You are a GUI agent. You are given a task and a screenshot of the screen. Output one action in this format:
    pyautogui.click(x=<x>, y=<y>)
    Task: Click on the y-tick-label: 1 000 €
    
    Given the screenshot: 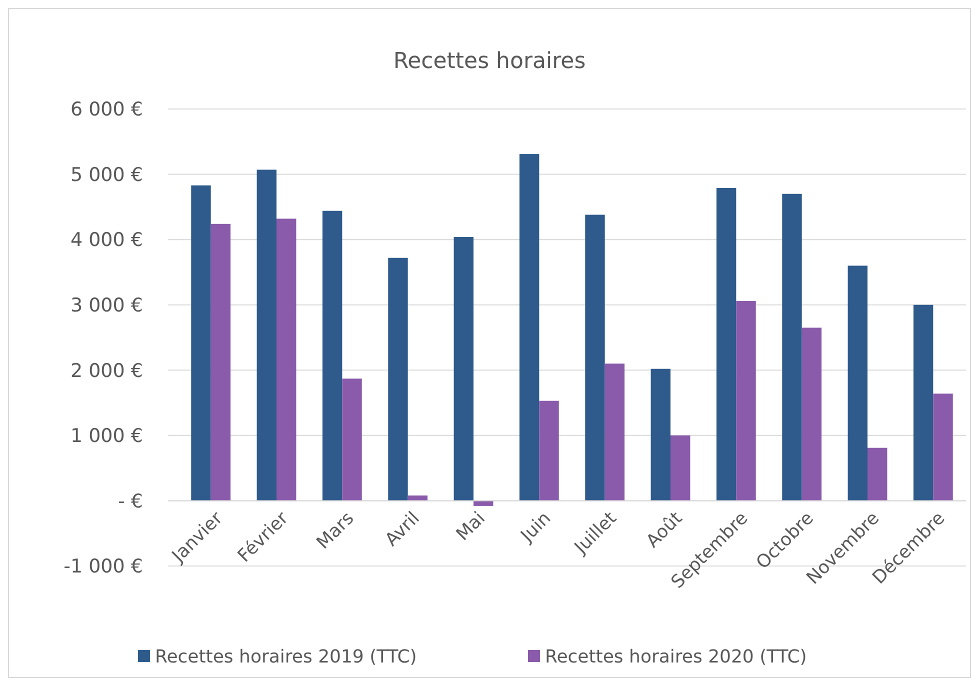 What is the action you would take?
    pyautogui.click(x=106, y=436)
    